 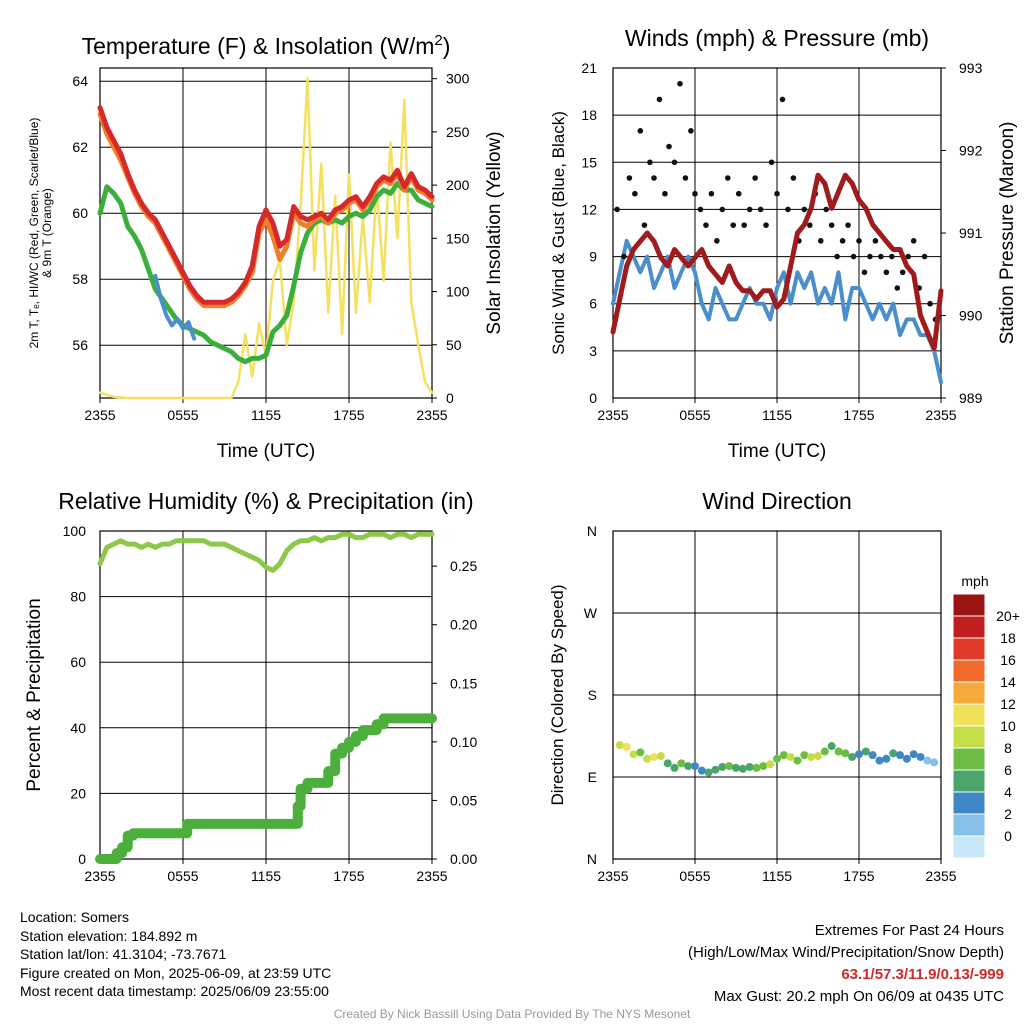 I want to click on legend-label: 4, so click(x=1008, y=792).